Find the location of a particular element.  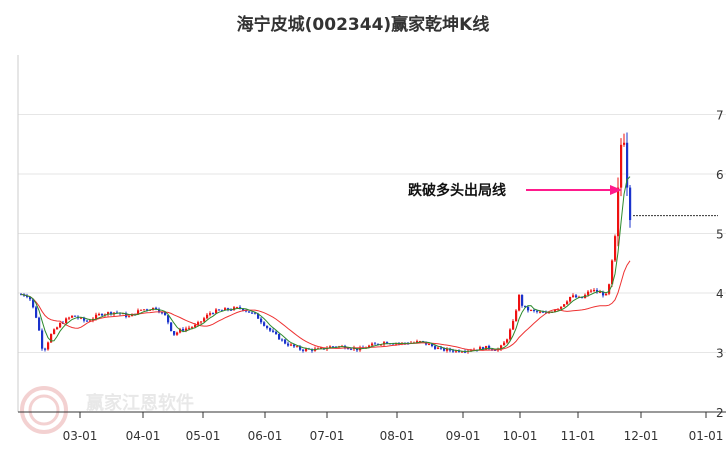

watermark-seal-inner is located at coordinates (44, 410).